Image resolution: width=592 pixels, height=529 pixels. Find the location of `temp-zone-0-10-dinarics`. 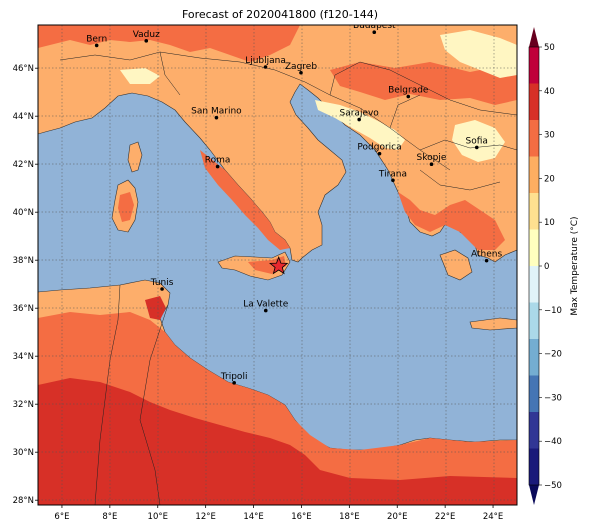

temp-zone-0-10-dinarics is located at coordinates (360, 125).